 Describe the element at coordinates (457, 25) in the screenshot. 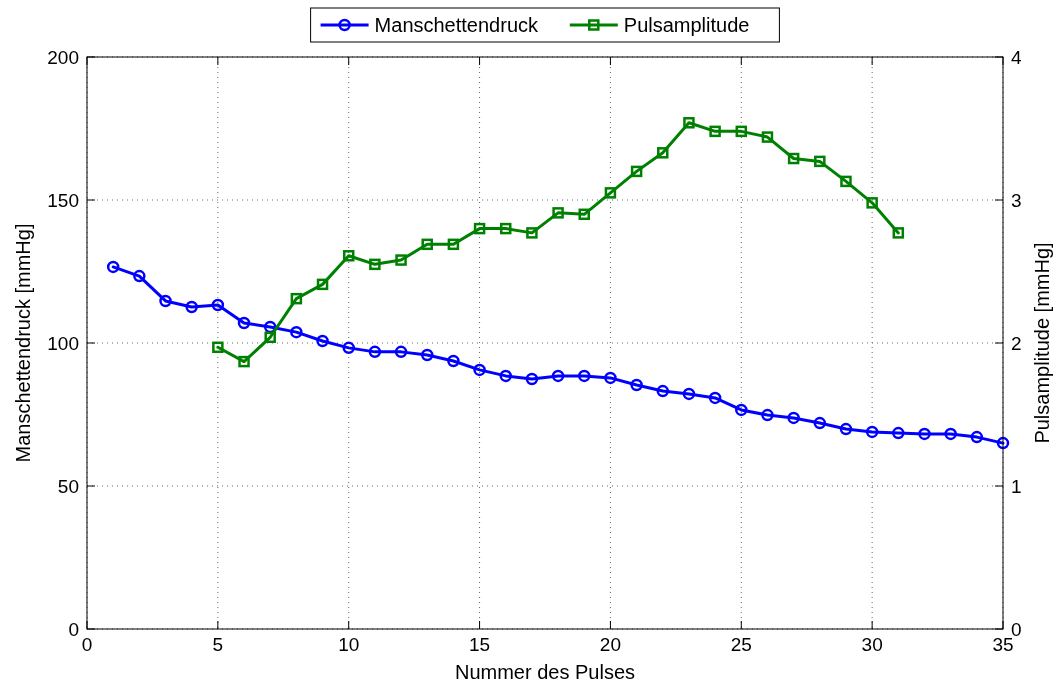

I see `legend-label: Manschettendruck` at that location.